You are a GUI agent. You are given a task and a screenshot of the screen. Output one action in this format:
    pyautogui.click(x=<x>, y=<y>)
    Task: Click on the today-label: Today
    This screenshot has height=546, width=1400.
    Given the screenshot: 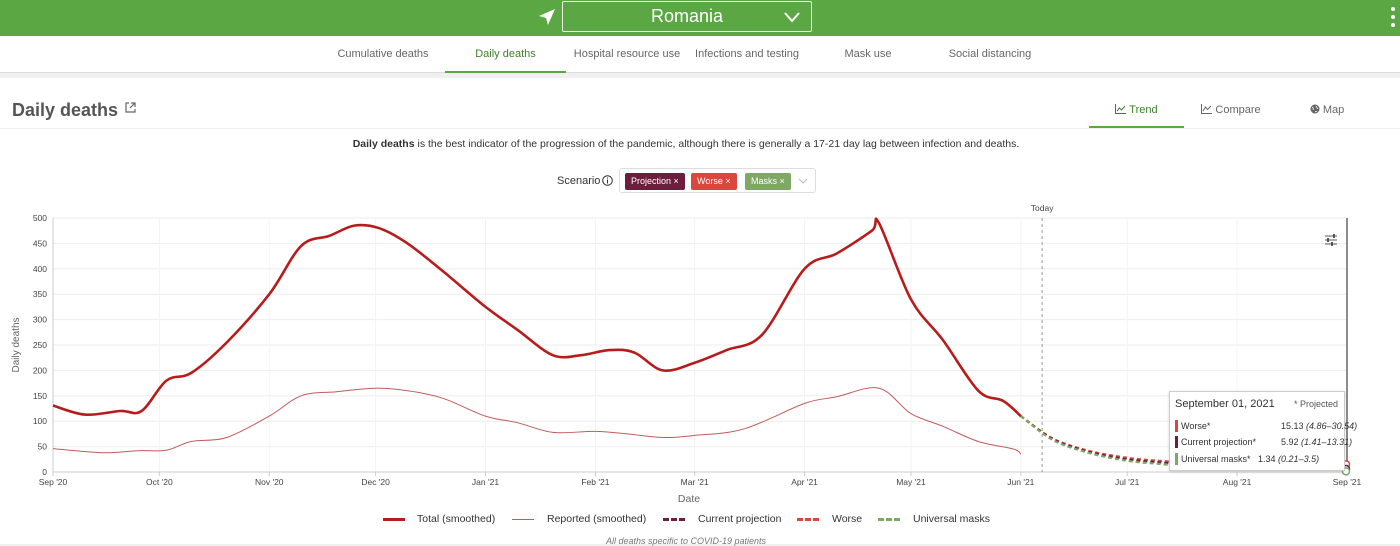 What is the action you would take?
    pyautogui.click(x=1042, y=208)
    